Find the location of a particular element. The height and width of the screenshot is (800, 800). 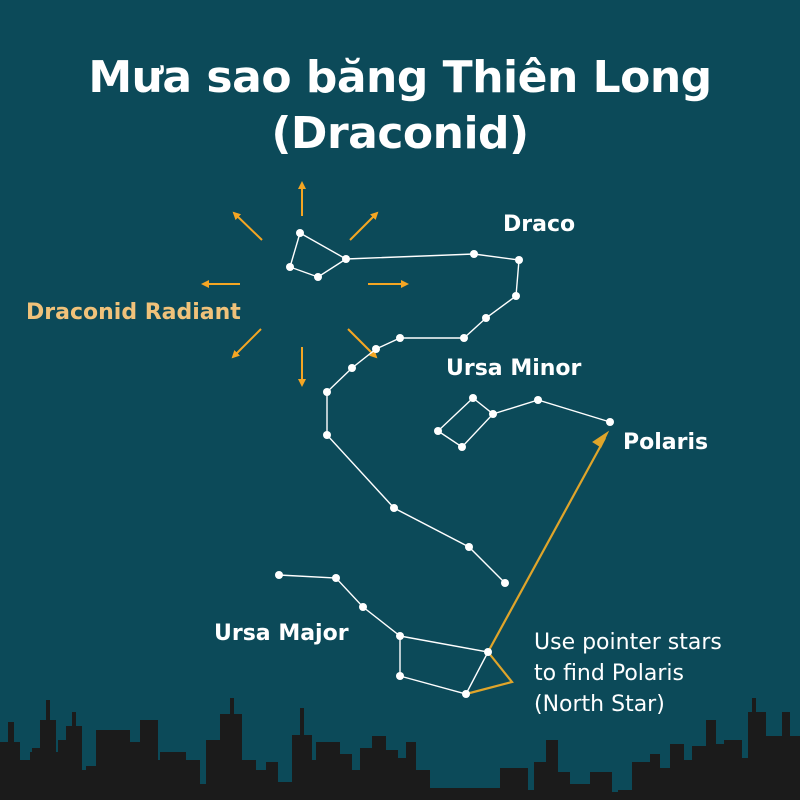

title-line-1: Mưa sao băng Thiên Long is located at coordinates (400, 77).